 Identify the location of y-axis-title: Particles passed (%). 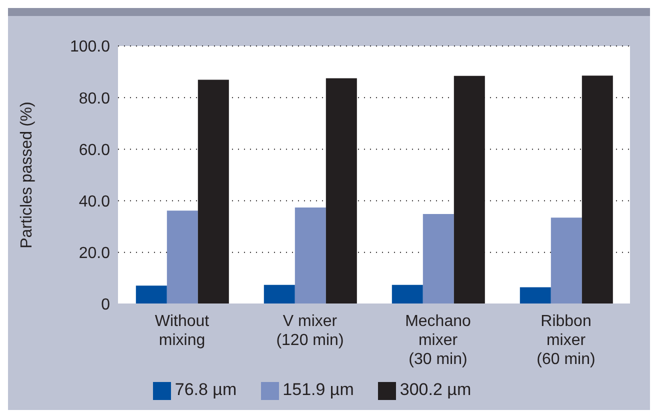
(27, 175).